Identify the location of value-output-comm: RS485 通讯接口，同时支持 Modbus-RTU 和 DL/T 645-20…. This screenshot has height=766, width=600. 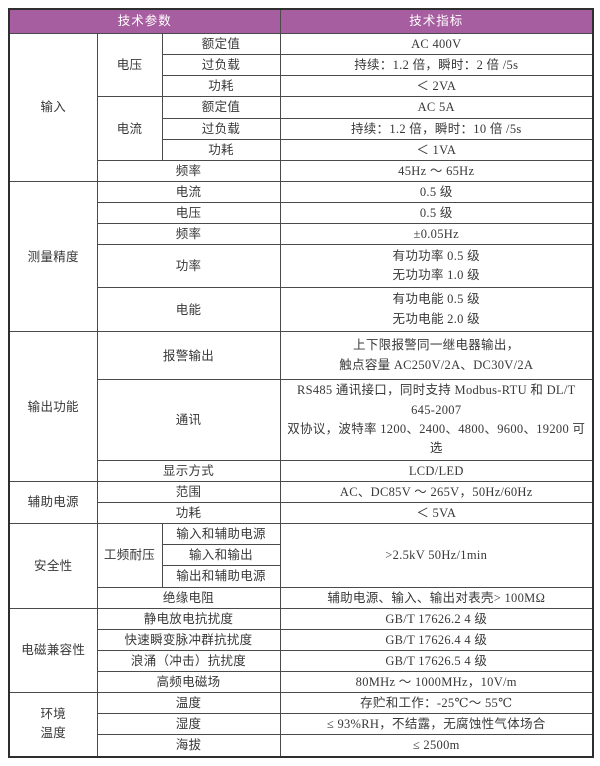
(436, 420).